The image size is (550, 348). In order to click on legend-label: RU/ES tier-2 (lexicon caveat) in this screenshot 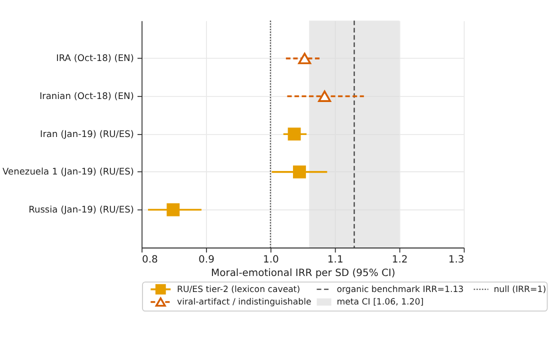, I will do `click(238, 290)`.